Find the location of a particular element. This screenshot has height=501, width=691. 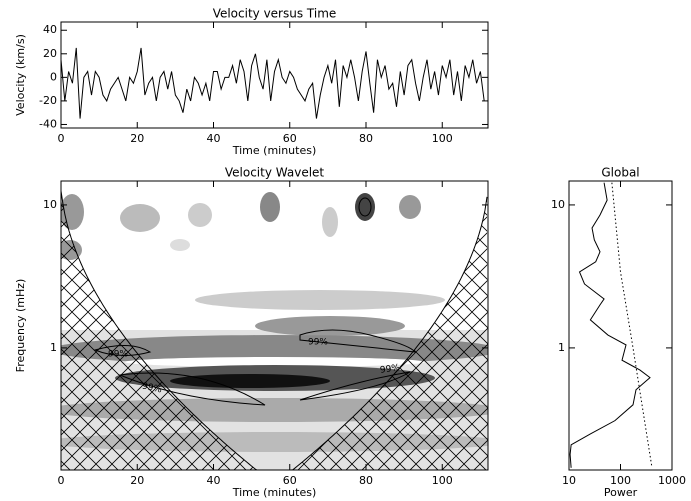

chart-title: Velocity Wavelet is located at coordinates (275, 173).